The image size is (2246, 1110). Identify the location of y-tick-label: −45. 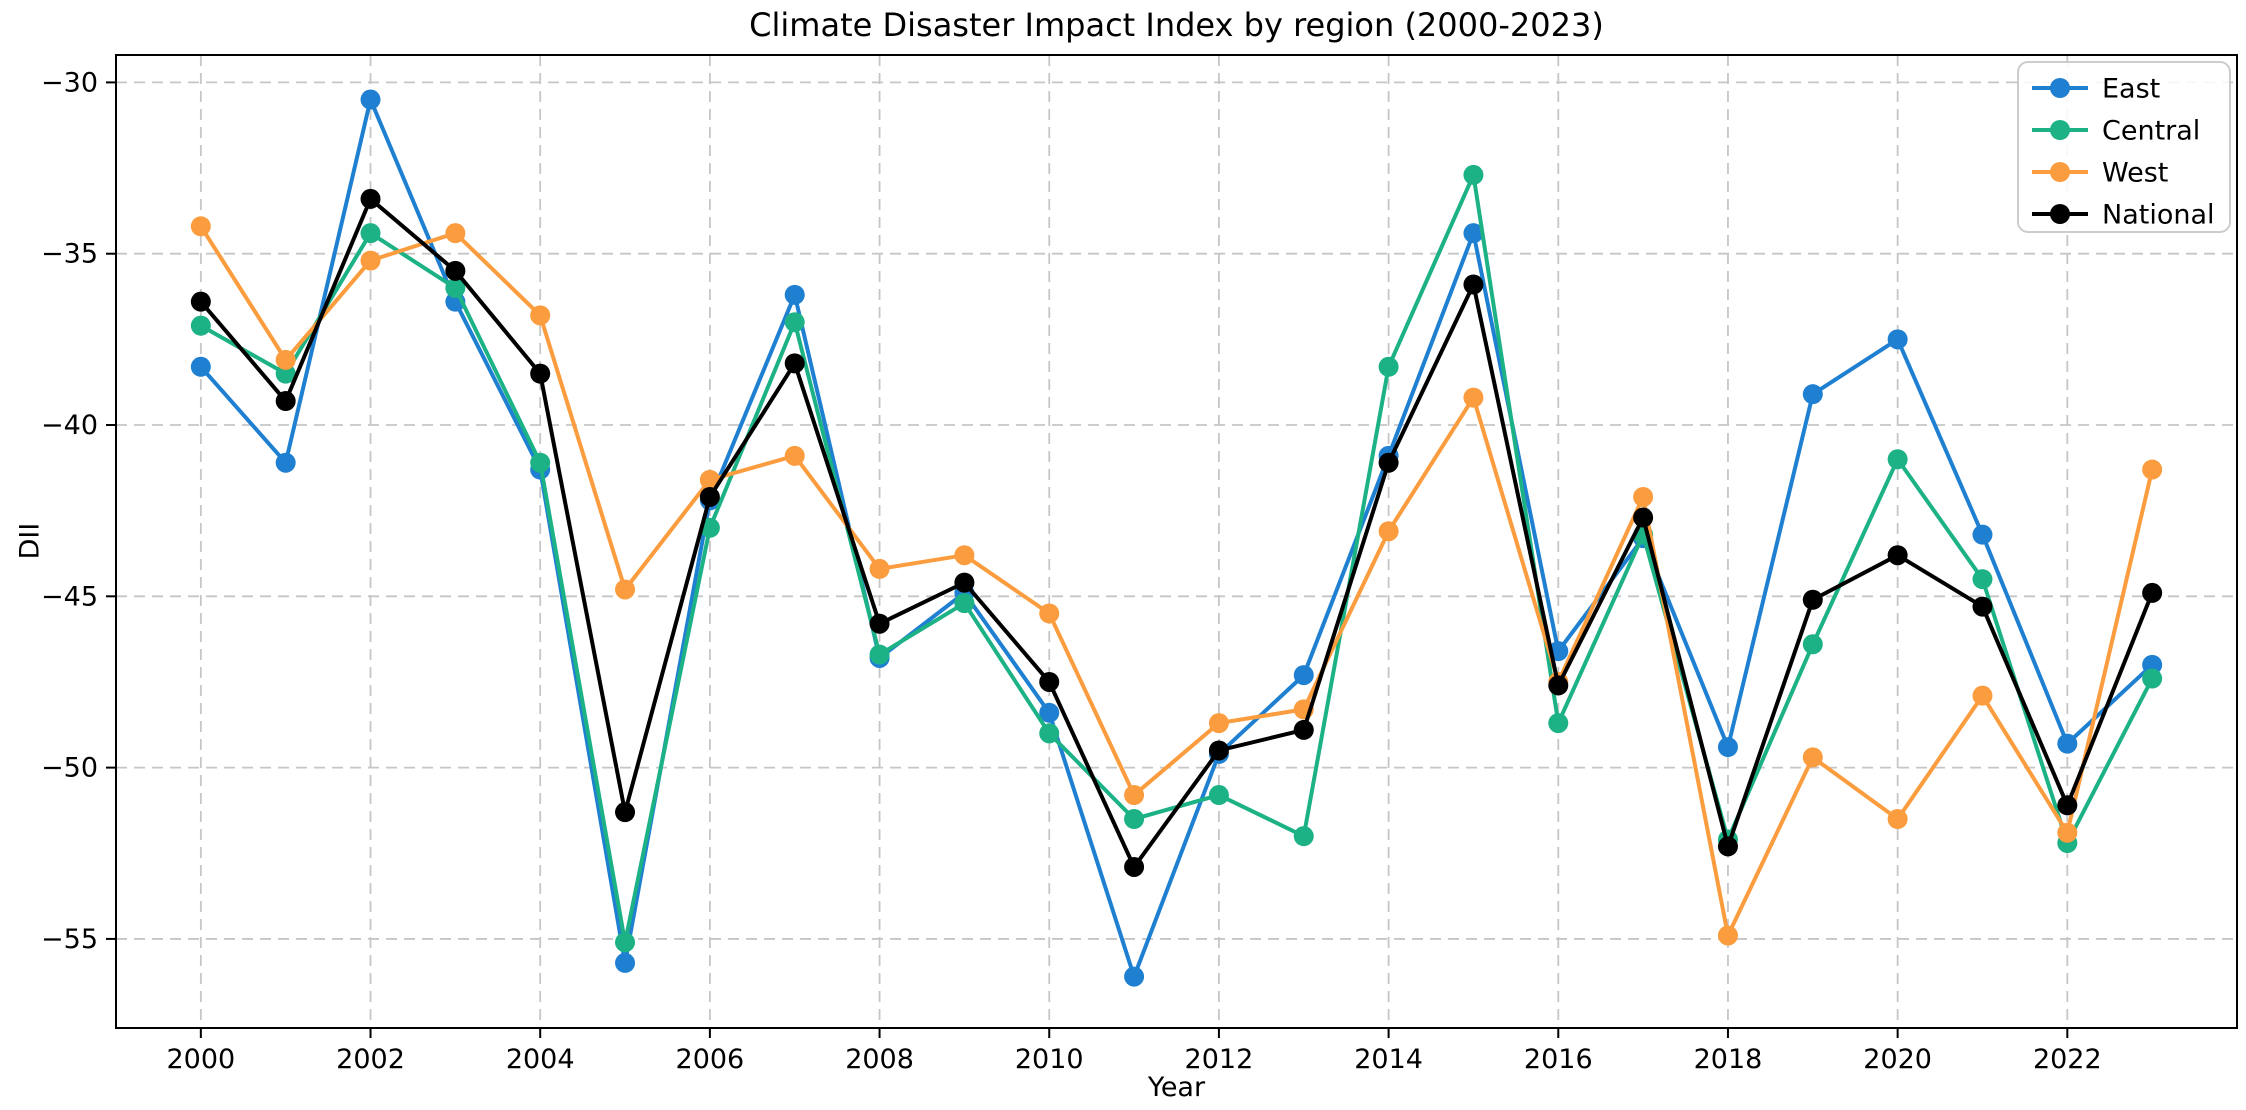
(69, 596).